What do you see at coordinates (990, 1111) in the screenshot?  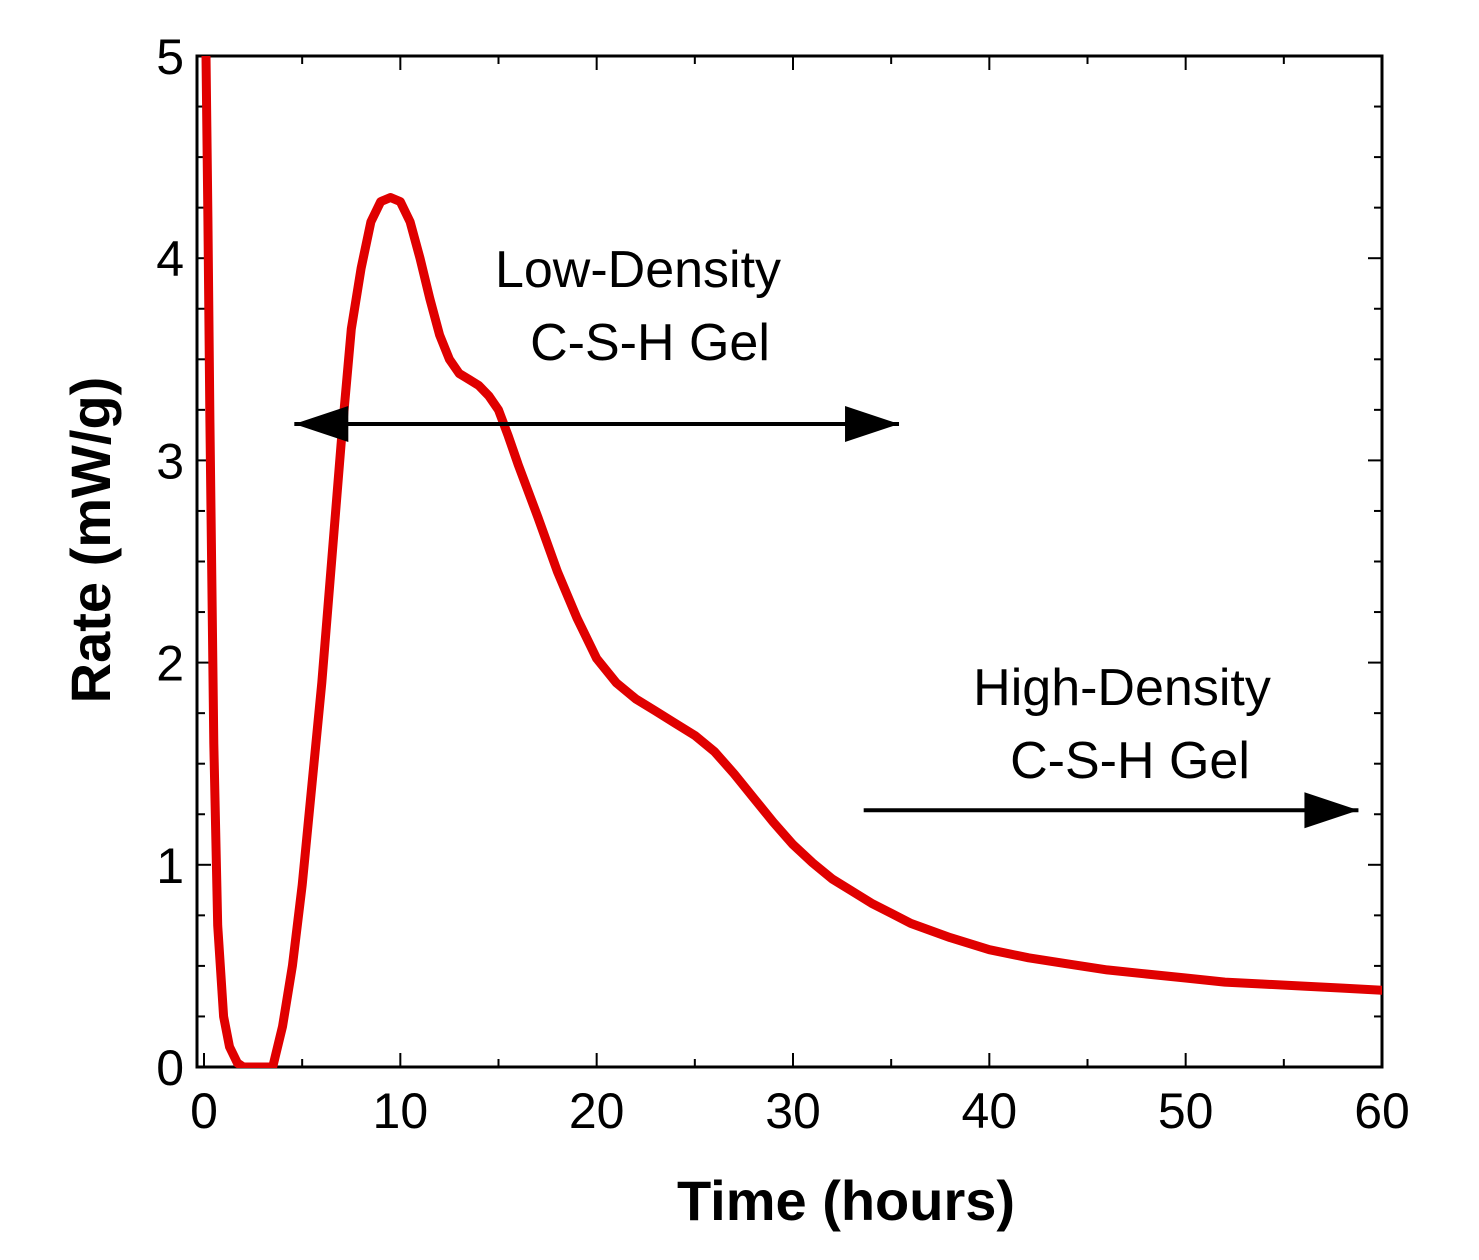 I see `x-tick-label: 40` at bounding box center [990, 1111].